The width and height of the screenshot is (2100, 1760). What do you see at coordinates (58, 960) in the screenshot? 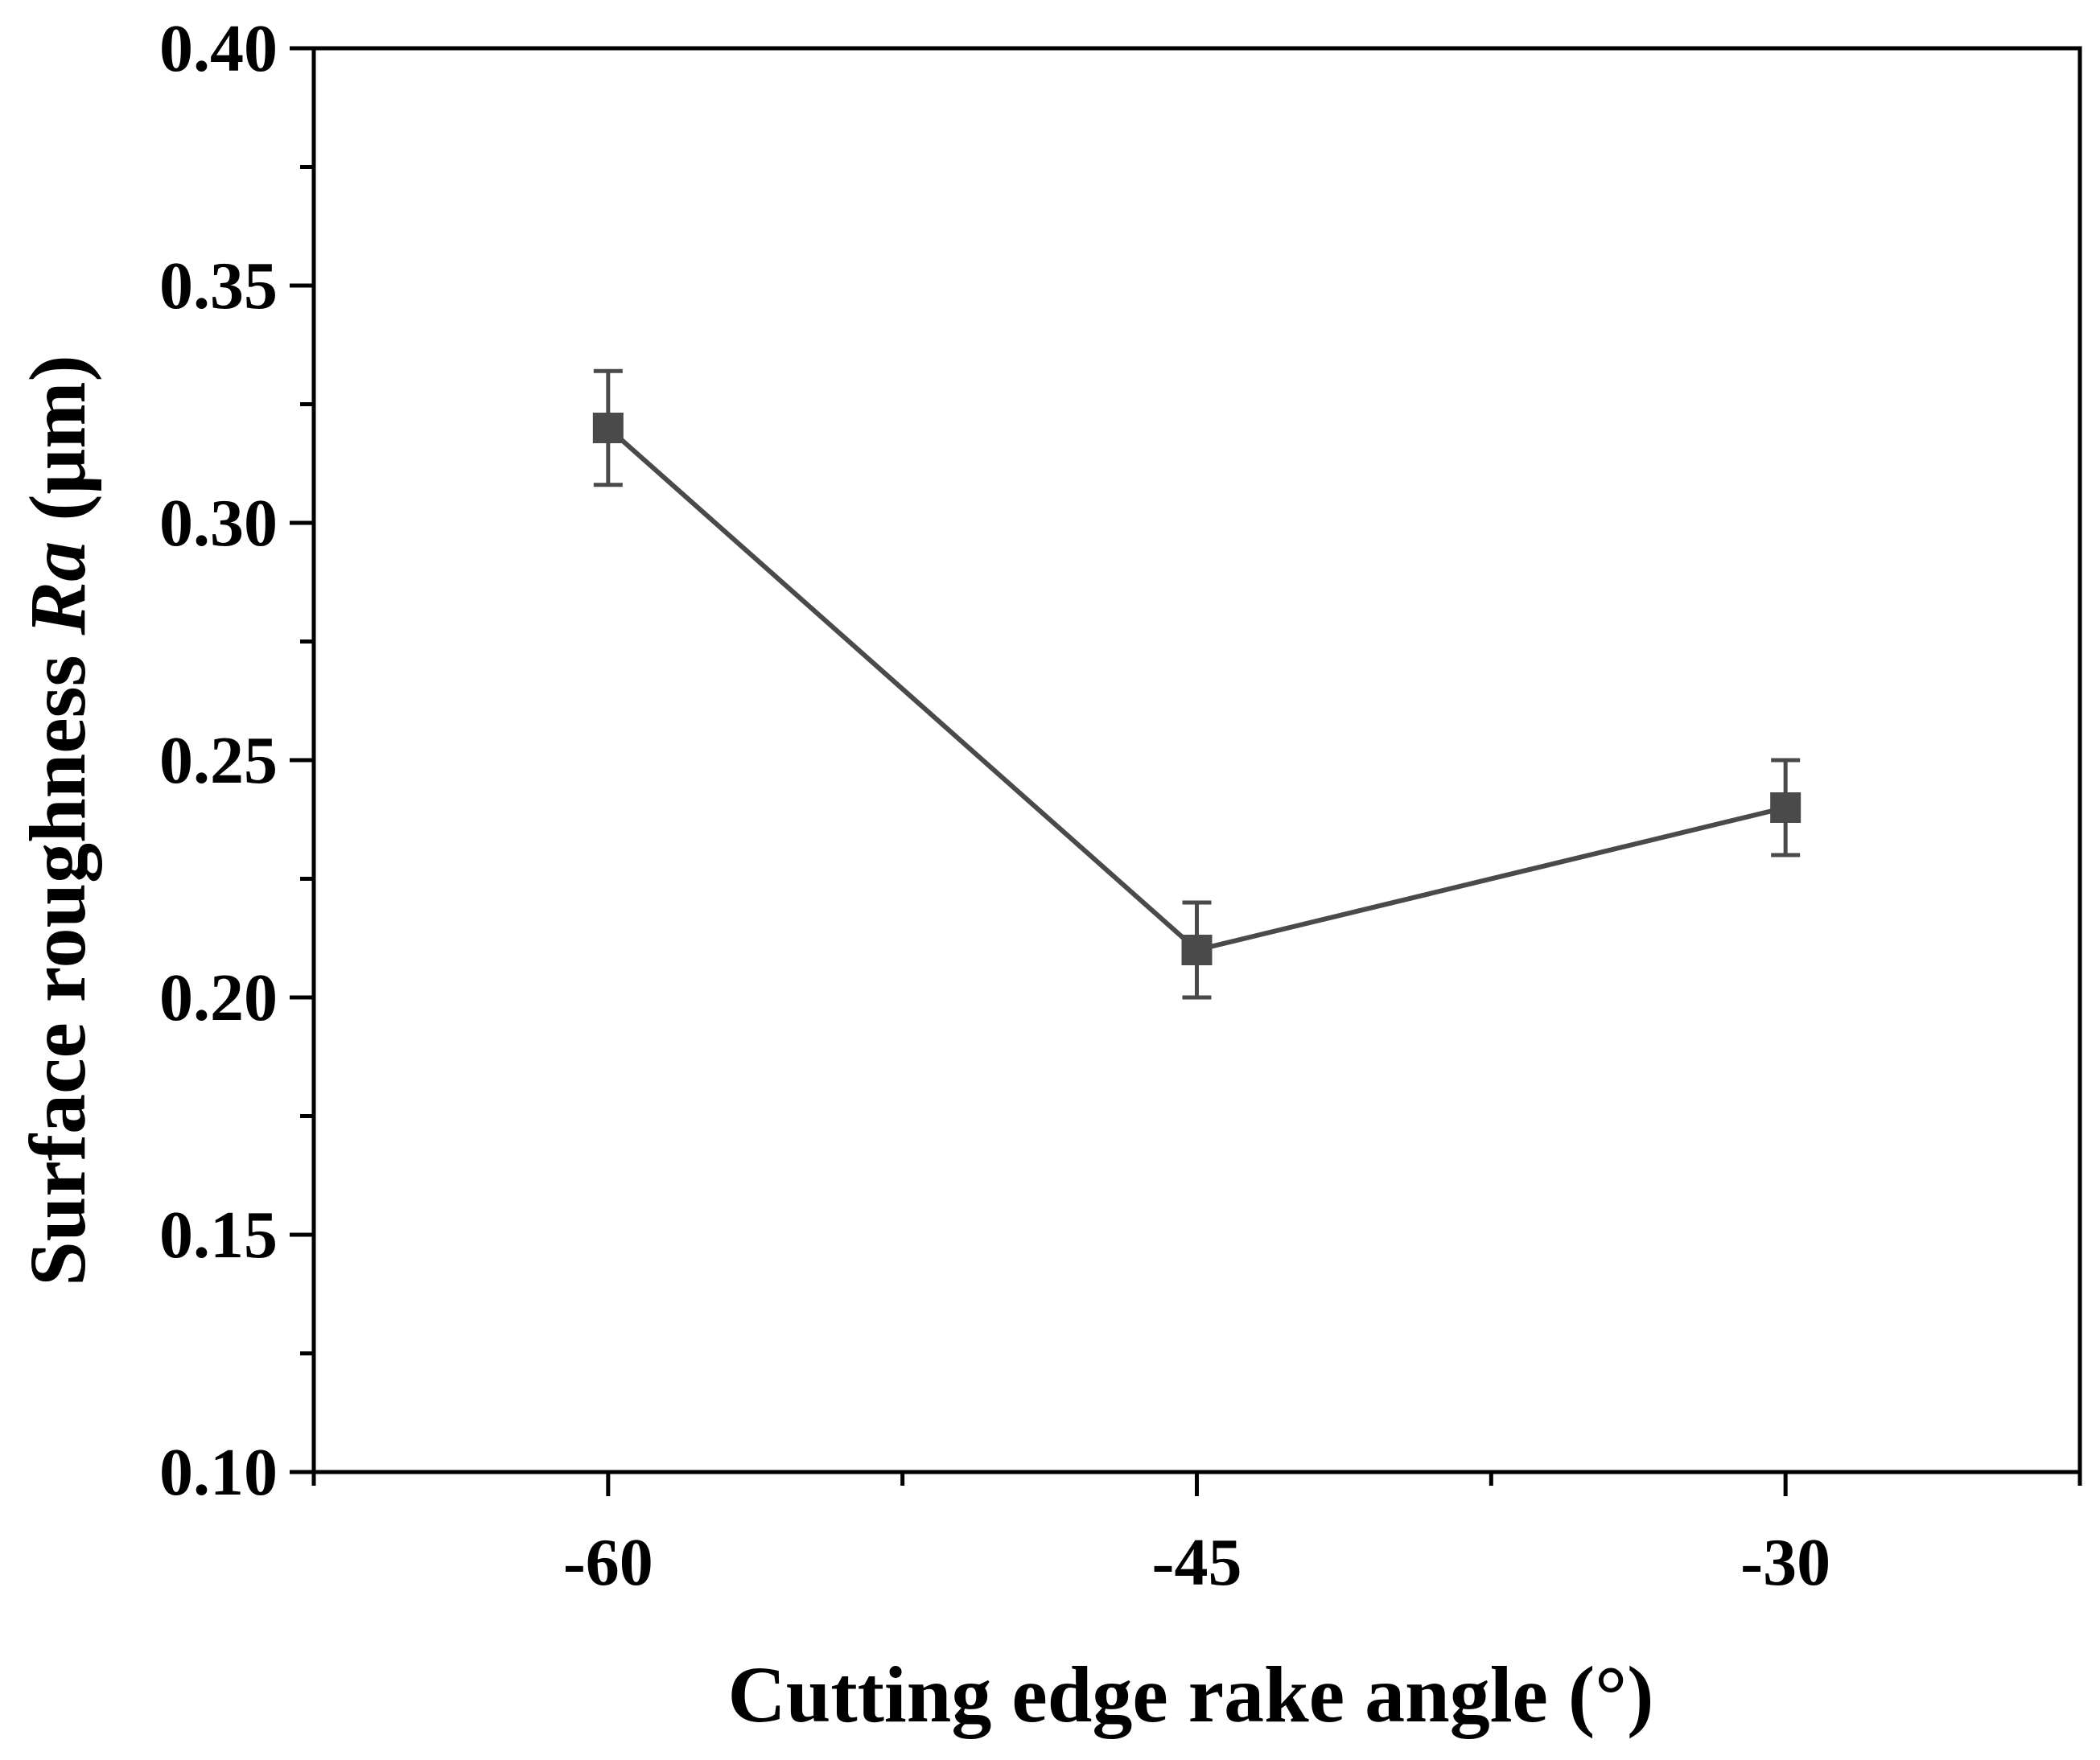
I see `y-axis-title-part-1: Surface roughness` at bounding box center [58, 960].